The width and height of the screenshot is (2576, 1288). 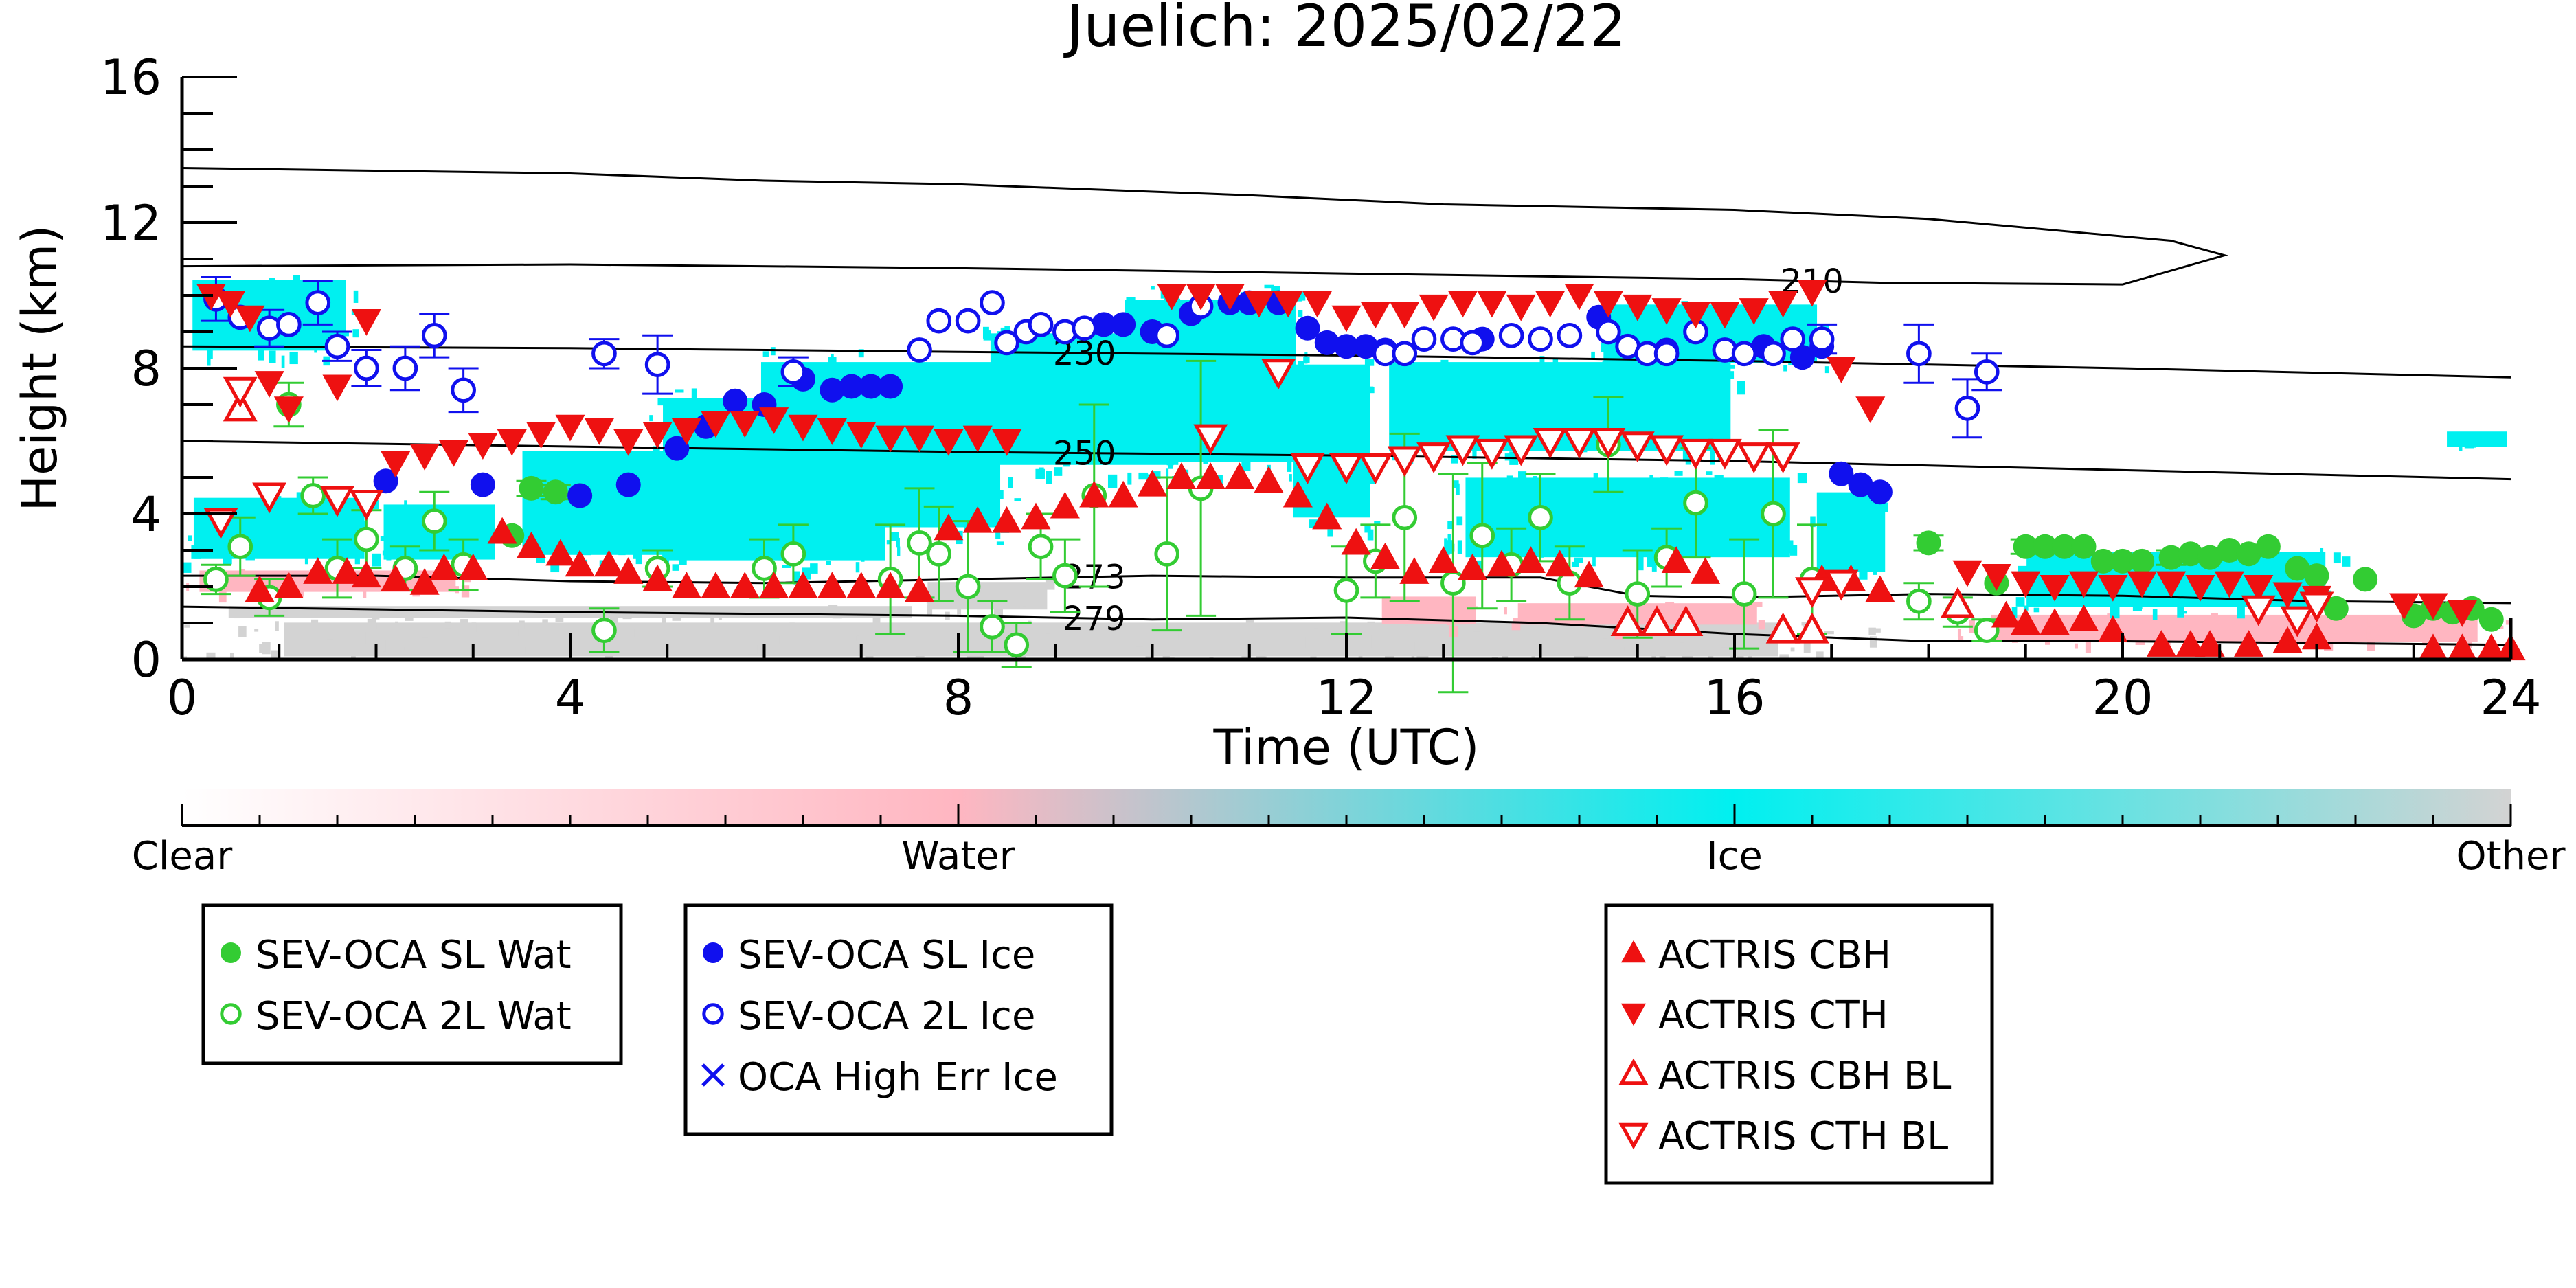 What do you see at coordinates (1734, 698) in the screenshot?
I see `x-tick-label: 16` at bounding box center [1734, 698].